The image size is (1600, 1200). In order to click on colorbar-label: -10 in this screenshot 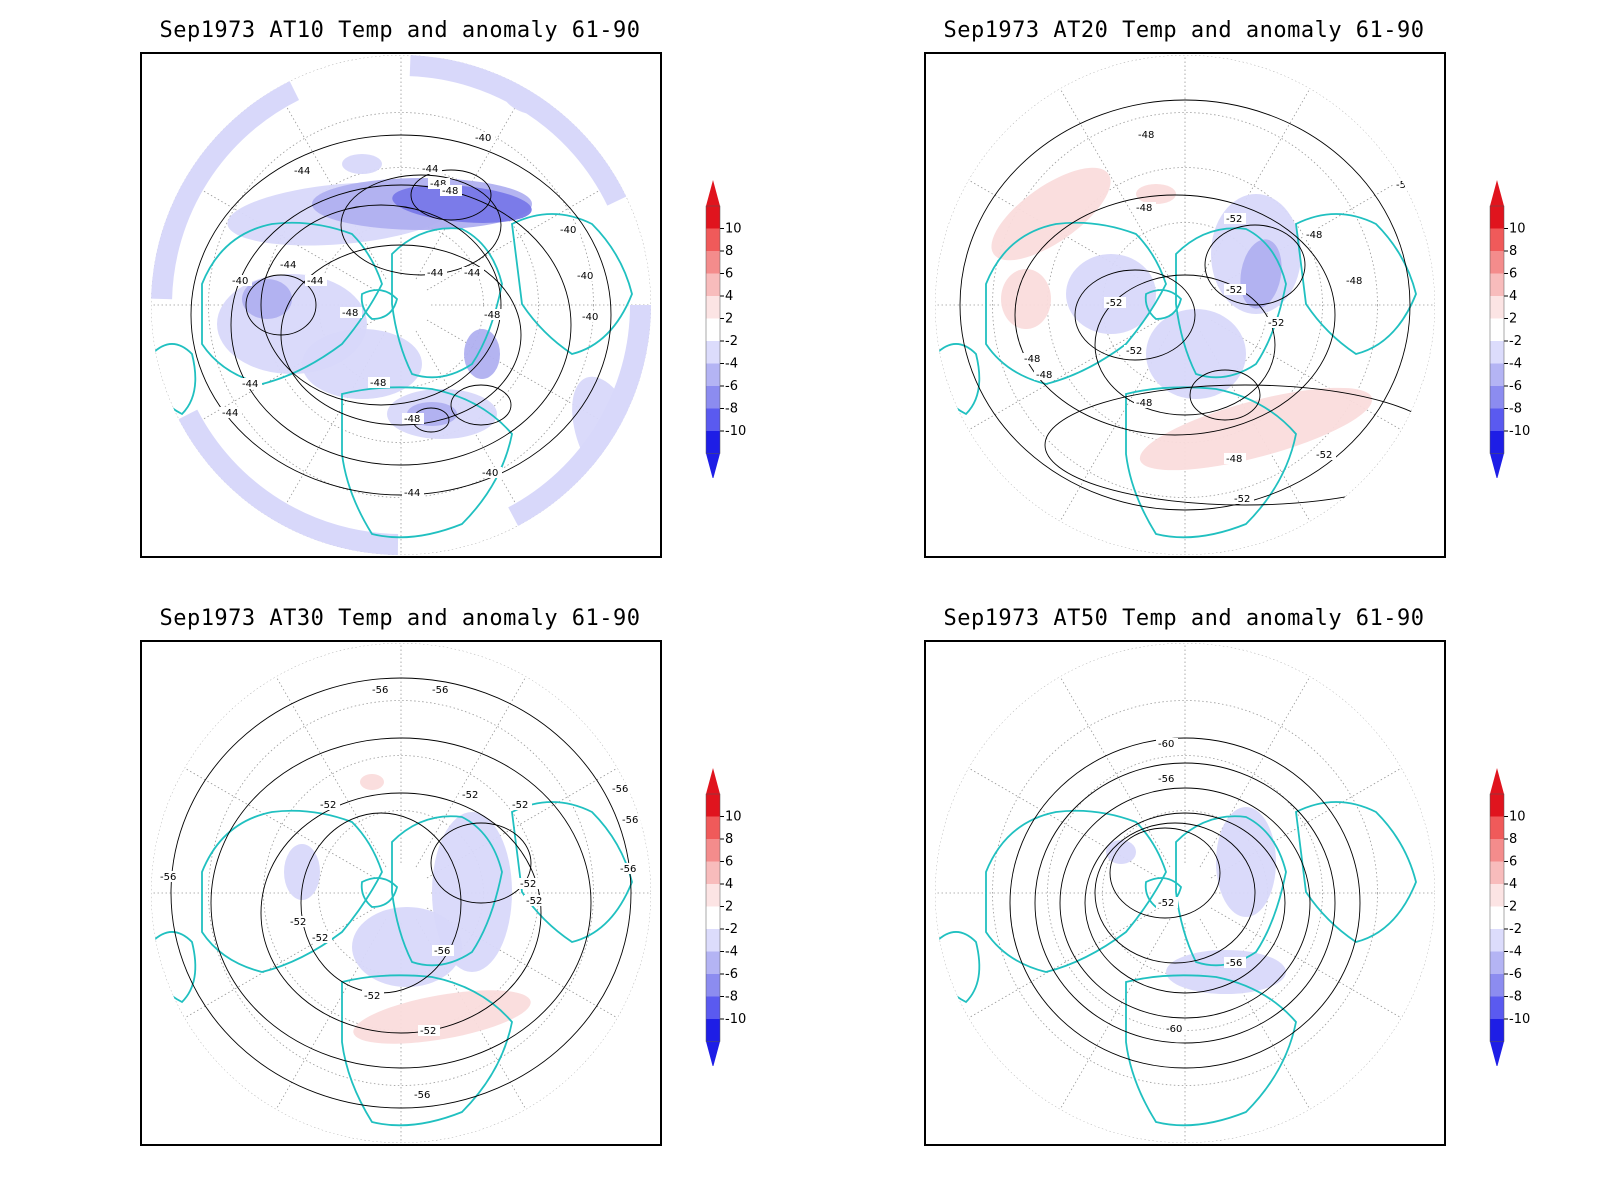, I will do `click(1519, 1019)`.